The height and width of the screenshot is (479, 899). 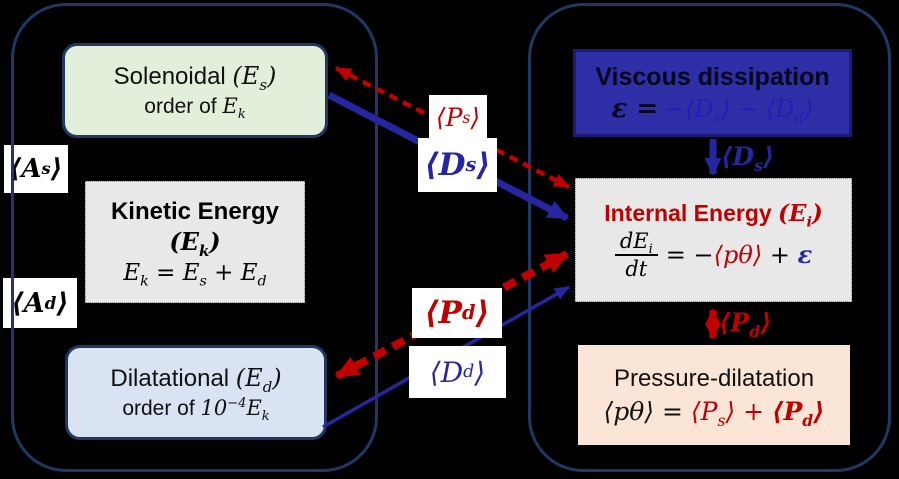 I want to click on kinetic-energy-box: Kinetic Energy (Ek) Ek = Es + Ed, so click(x=195, y=242).